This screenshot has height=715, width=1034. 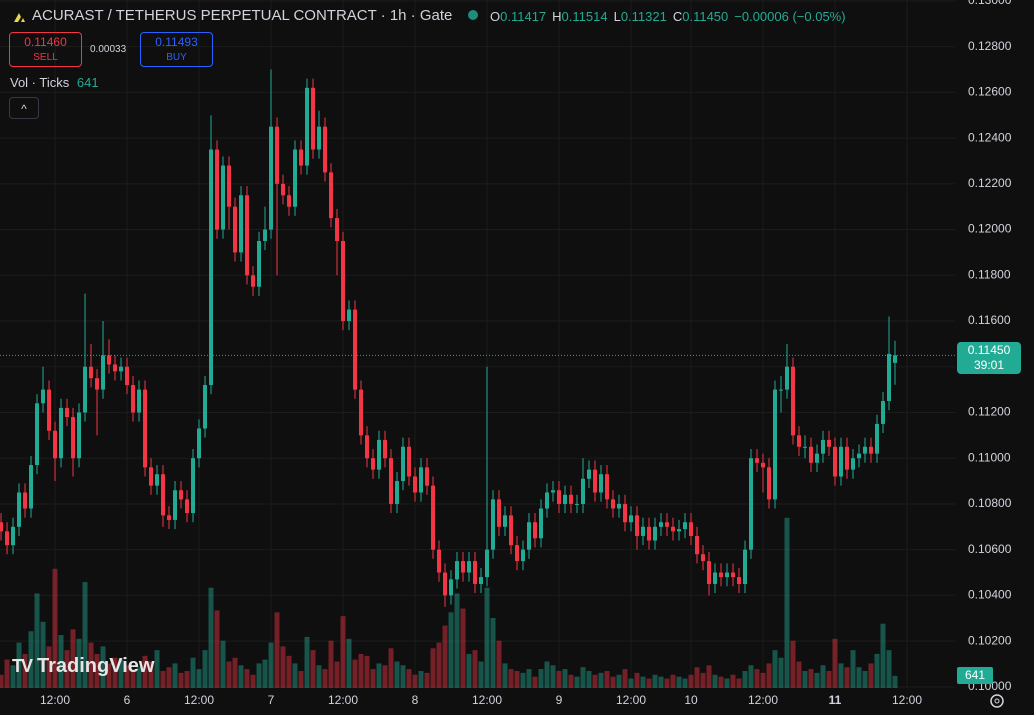 What do you see at coordinates (176, 42) in the screenshot?
I see `buy-price: 0.11493` at bounding box center [176, 42].